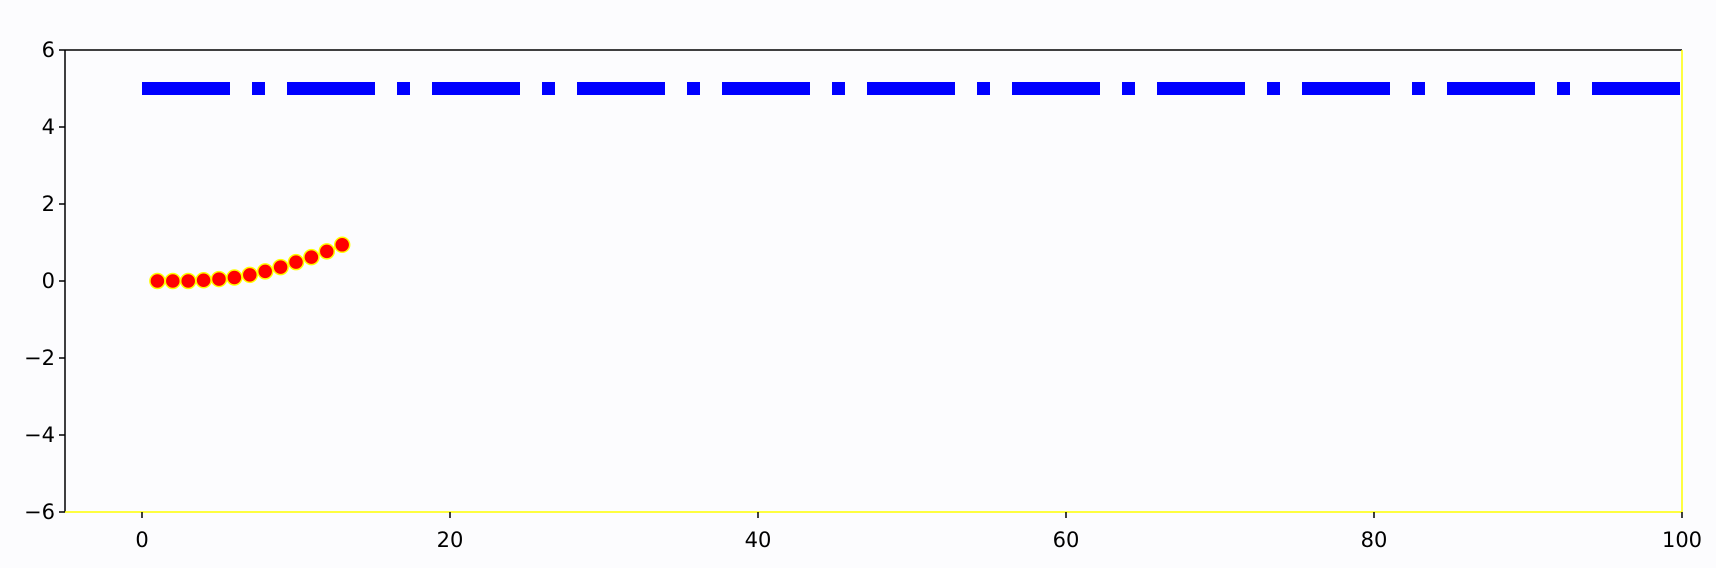 This screenshot has width=1716, height=568. What do you see at coordinates (1066, 540) in the screenshot?
I see `x-tick-label: 60` at bounding box center [1066, 540].